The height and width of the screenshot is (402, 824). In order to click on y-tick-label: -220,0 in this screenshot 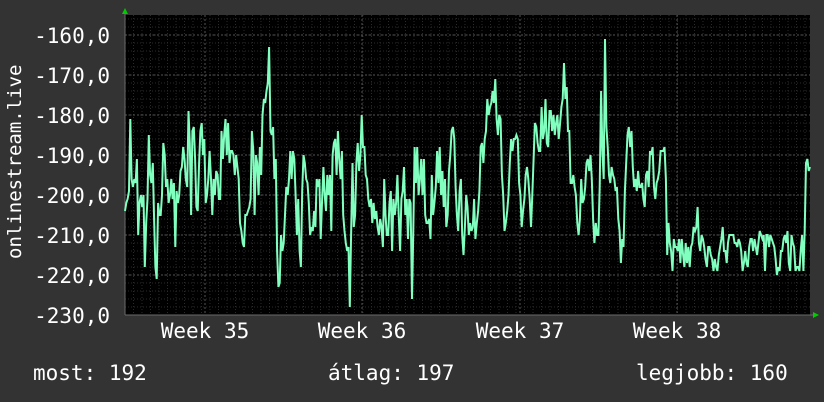, I will do `click(72, 276)`.